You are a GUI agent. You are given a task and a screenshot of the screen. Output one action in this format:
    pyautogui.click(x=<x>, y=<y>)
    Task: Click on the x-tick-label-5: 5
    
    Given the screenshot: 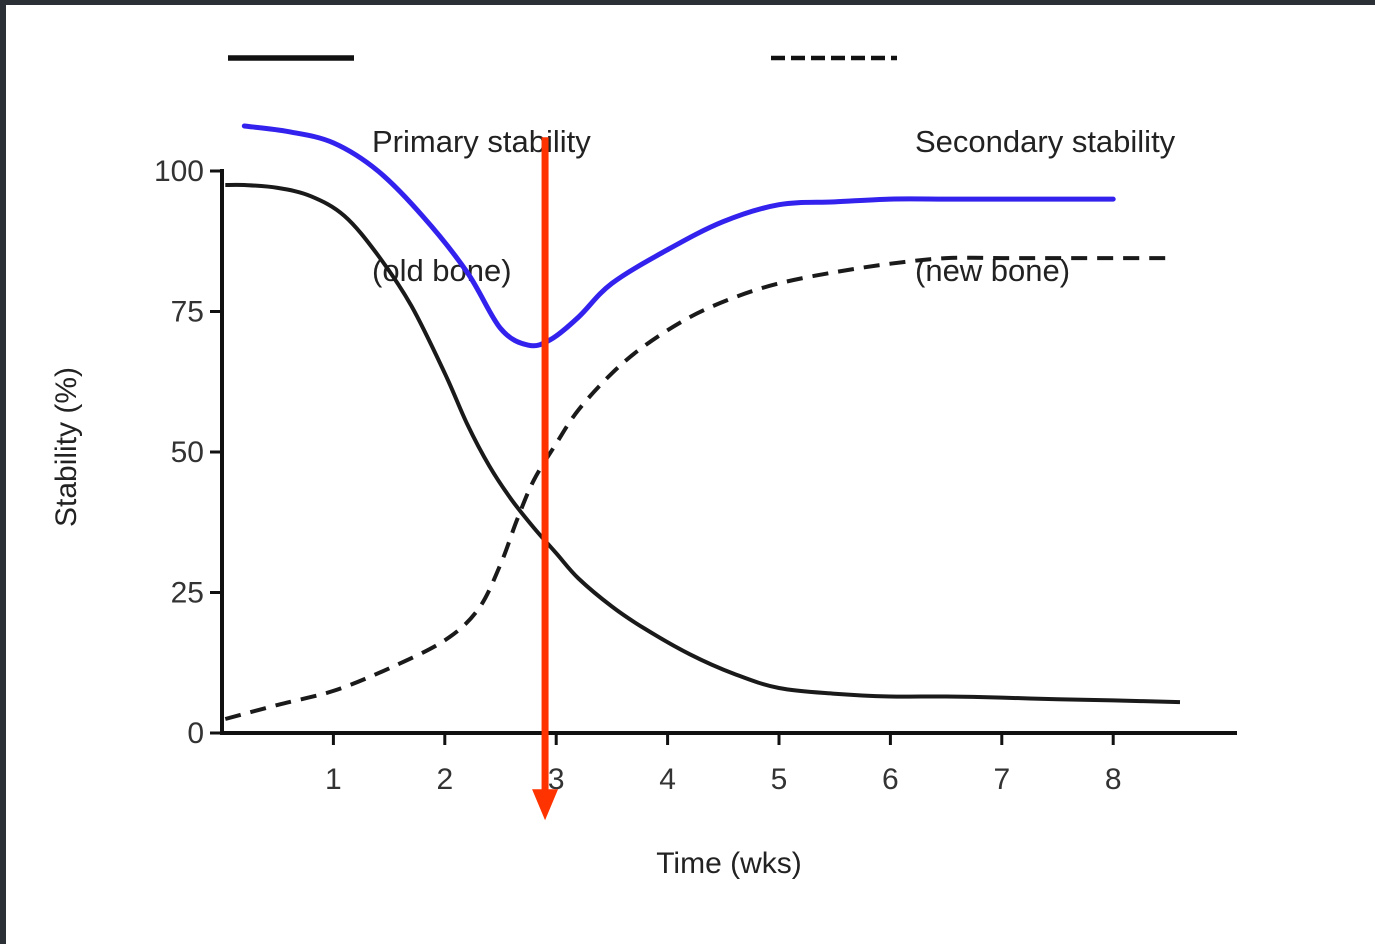 What is the action you would take?
    pyautogui.click(x=779, y=779)
    